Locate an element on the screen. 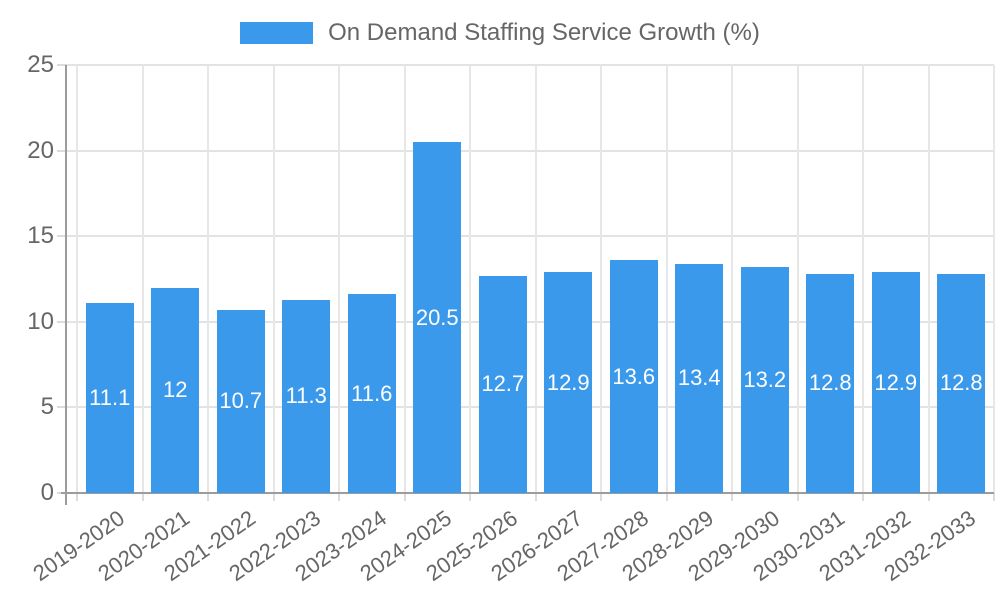  bar-2028-2029: 13.4 is located at coordinates (699, 378).